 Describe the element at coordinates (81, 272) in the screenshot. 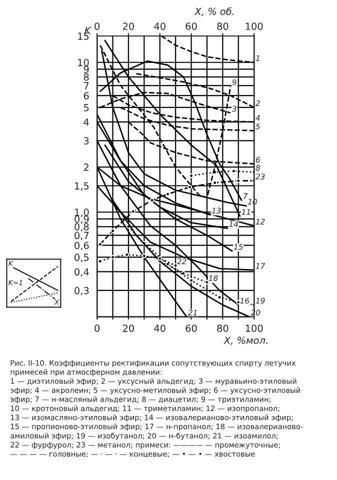

I see `y-tick-label: 0,4` at that location.